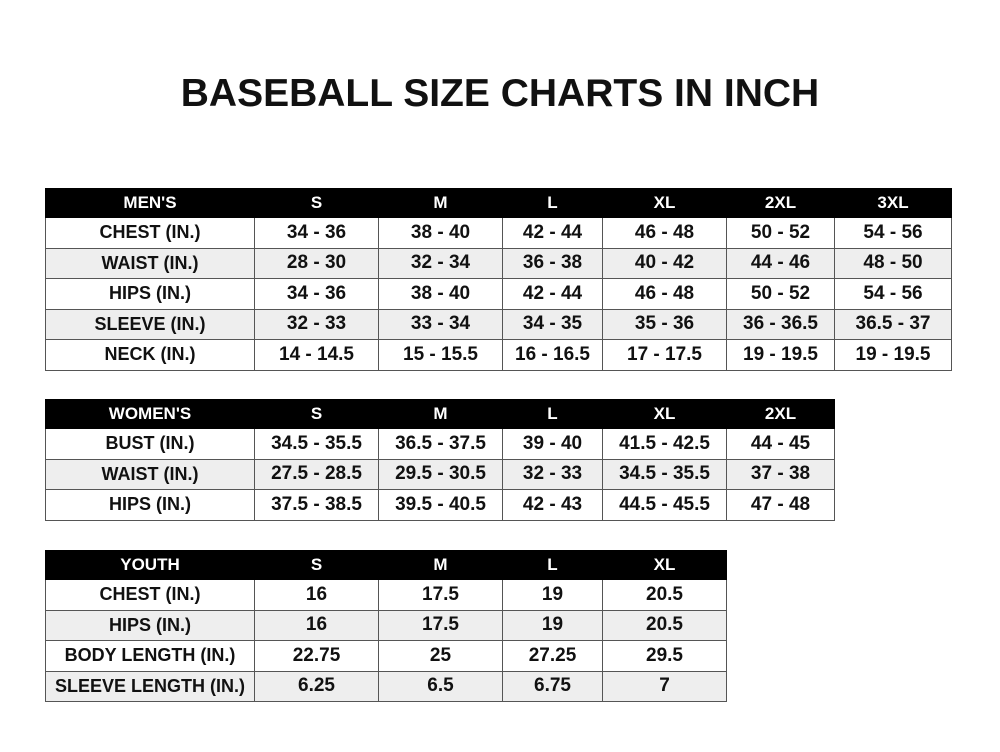 The image size is (1000, 752). What do you see at coordinates (893, 263) in the screenshot?
I see `measurement-cell: 48 - 50` at bounding box center [893, 263].